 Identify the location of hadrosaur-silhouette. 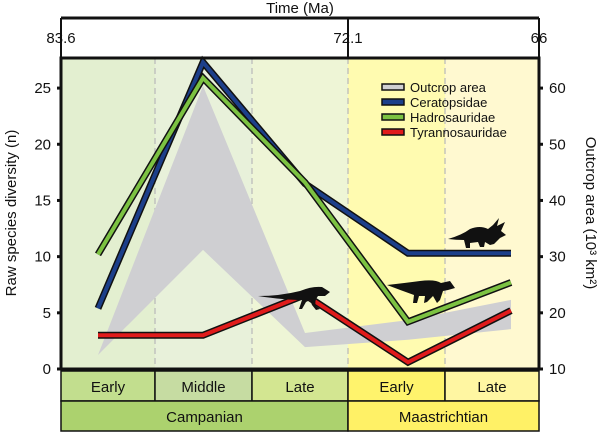
(421, 291).